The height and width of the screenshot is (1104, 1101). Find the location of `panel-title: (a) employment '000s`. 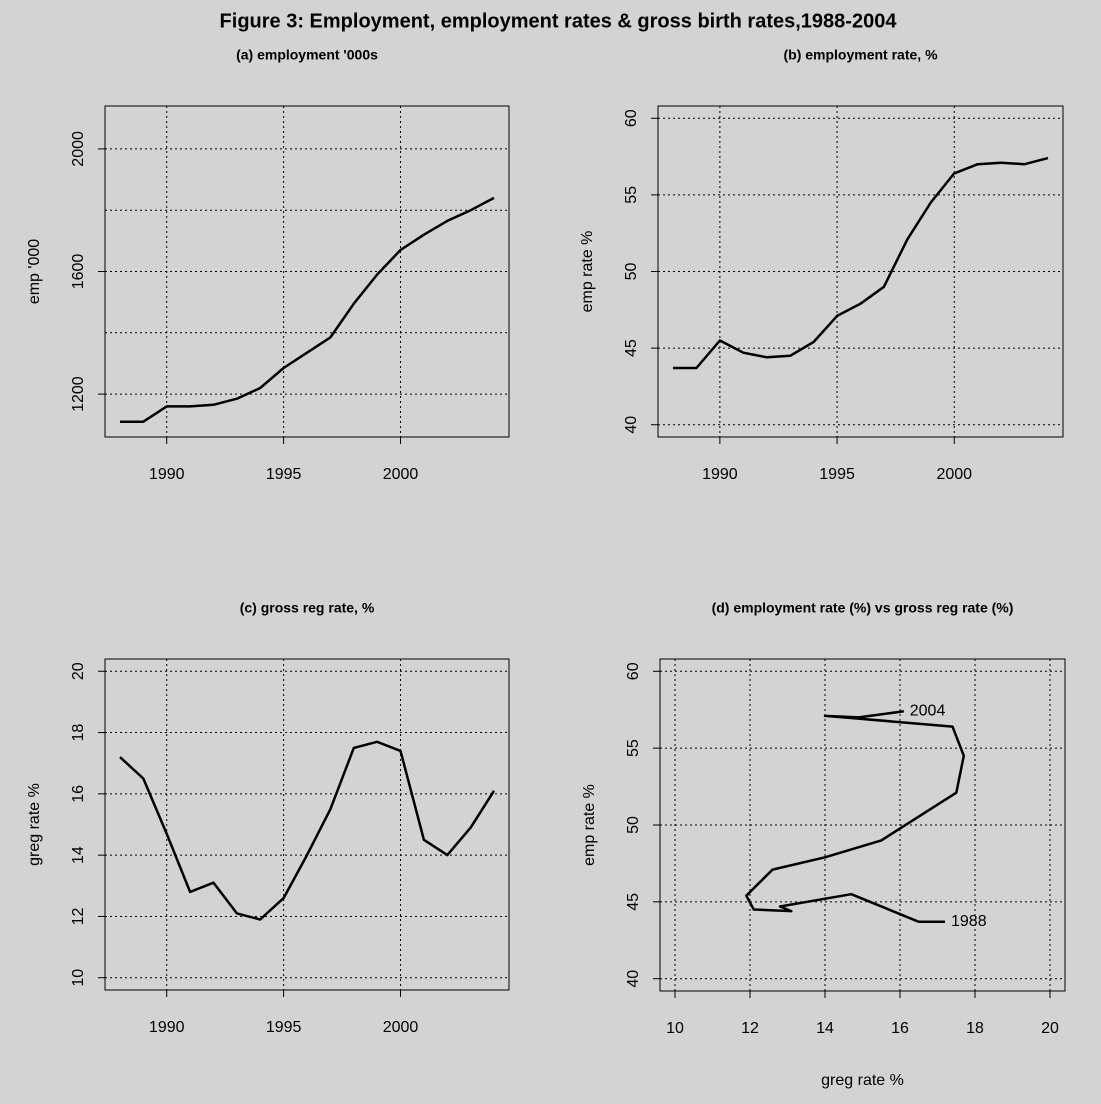

panel-title: (a) employment '000s is located at coordinates (307, 55).